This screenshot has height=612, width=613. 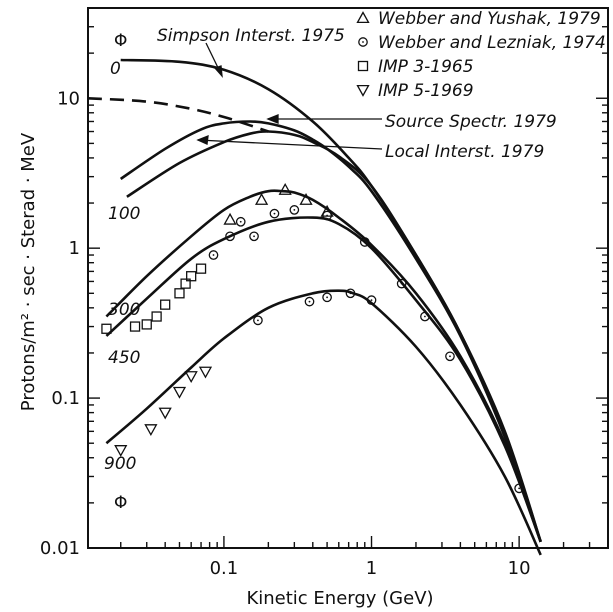 I want to click on curve-label-source: Source Spectr. 1979, so click(x=471, y=122).